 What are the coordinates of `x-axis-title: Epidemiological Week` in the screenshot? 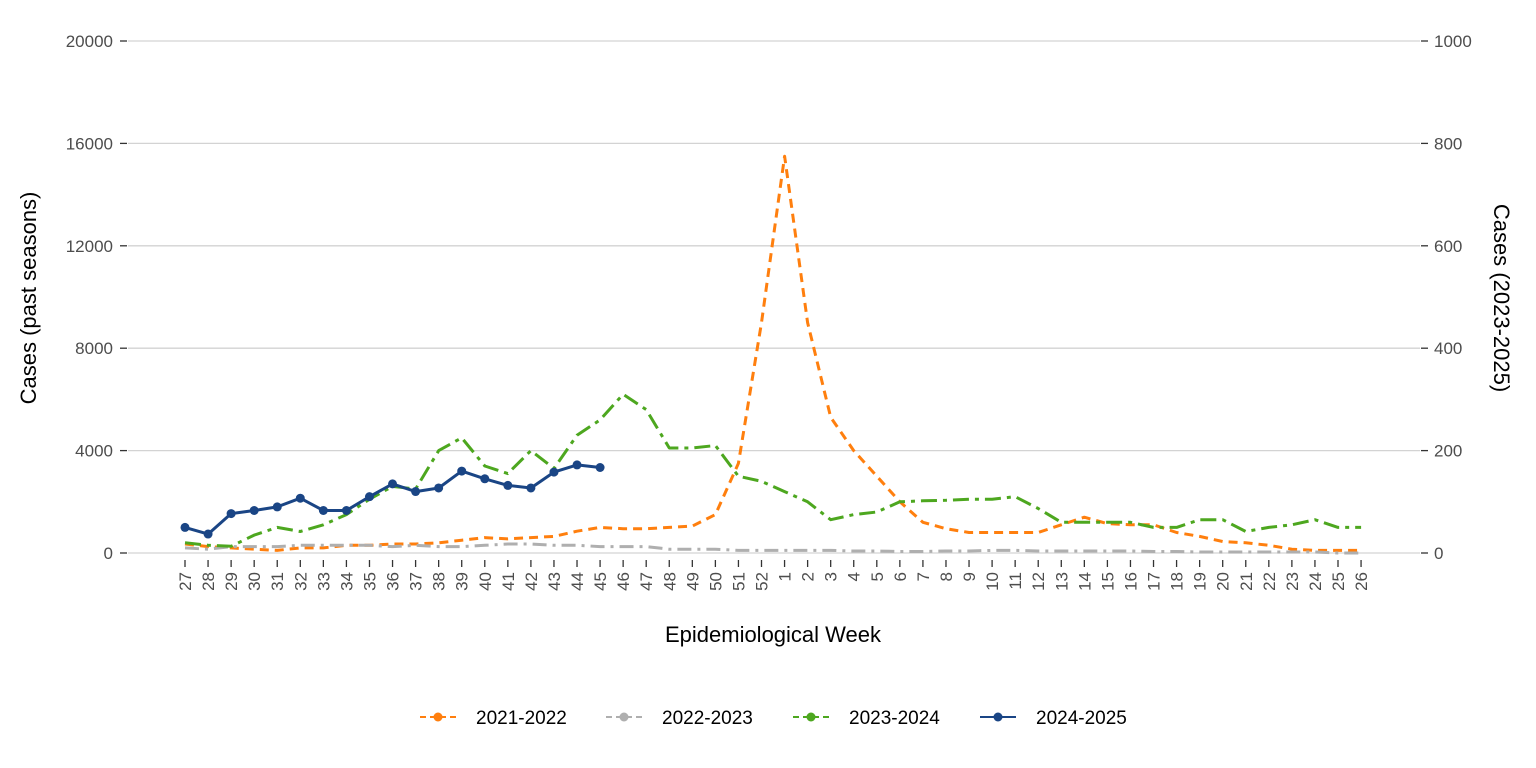 It's located at (773, 634).